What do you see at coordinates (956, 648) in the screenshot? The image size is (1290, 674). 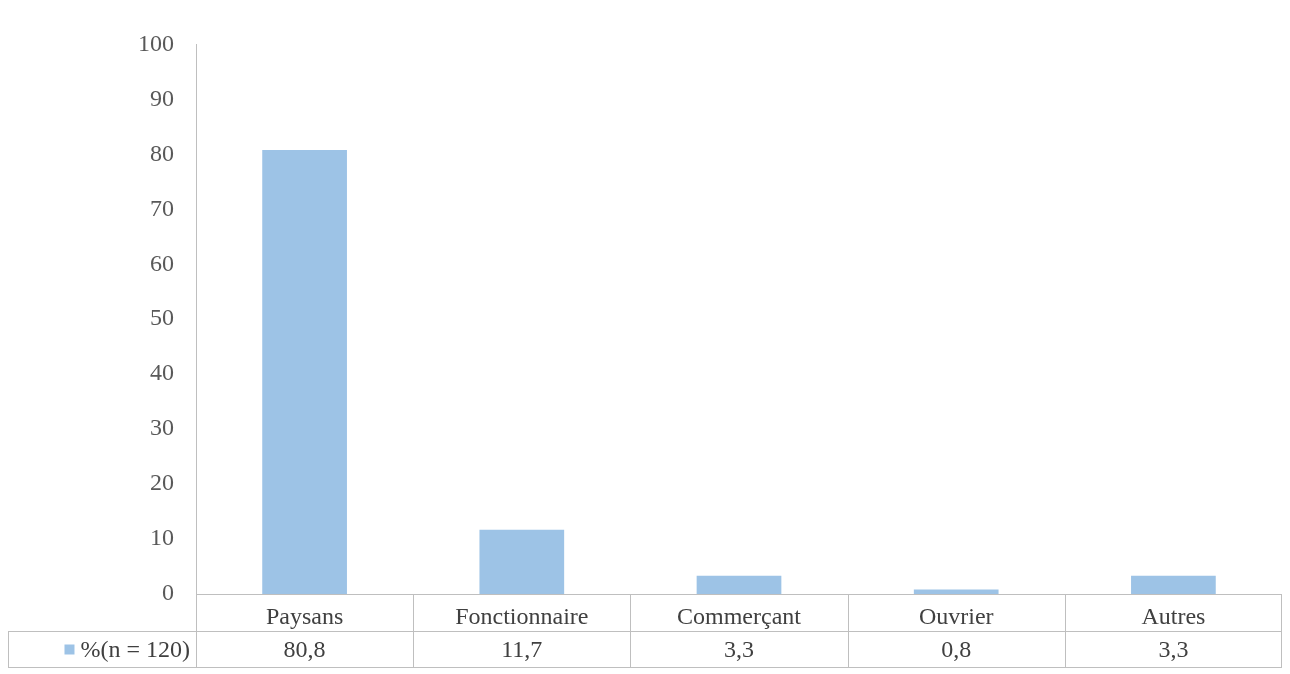 I see `data-label: 0,8` at bounding box center [956, 648].